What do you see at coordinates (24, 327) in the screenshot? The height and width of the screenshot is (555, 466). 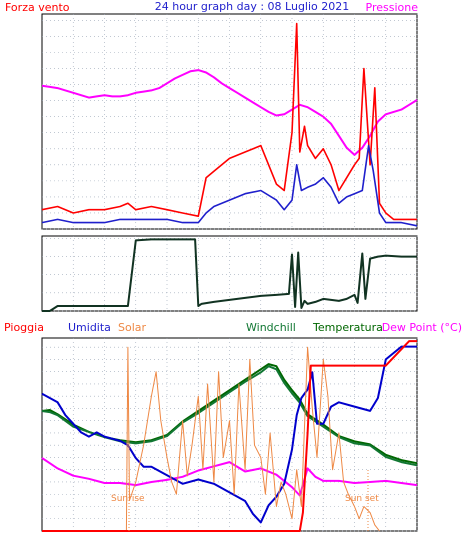 I see `rain-title: Pioggia` at bounding box center [24, 327].